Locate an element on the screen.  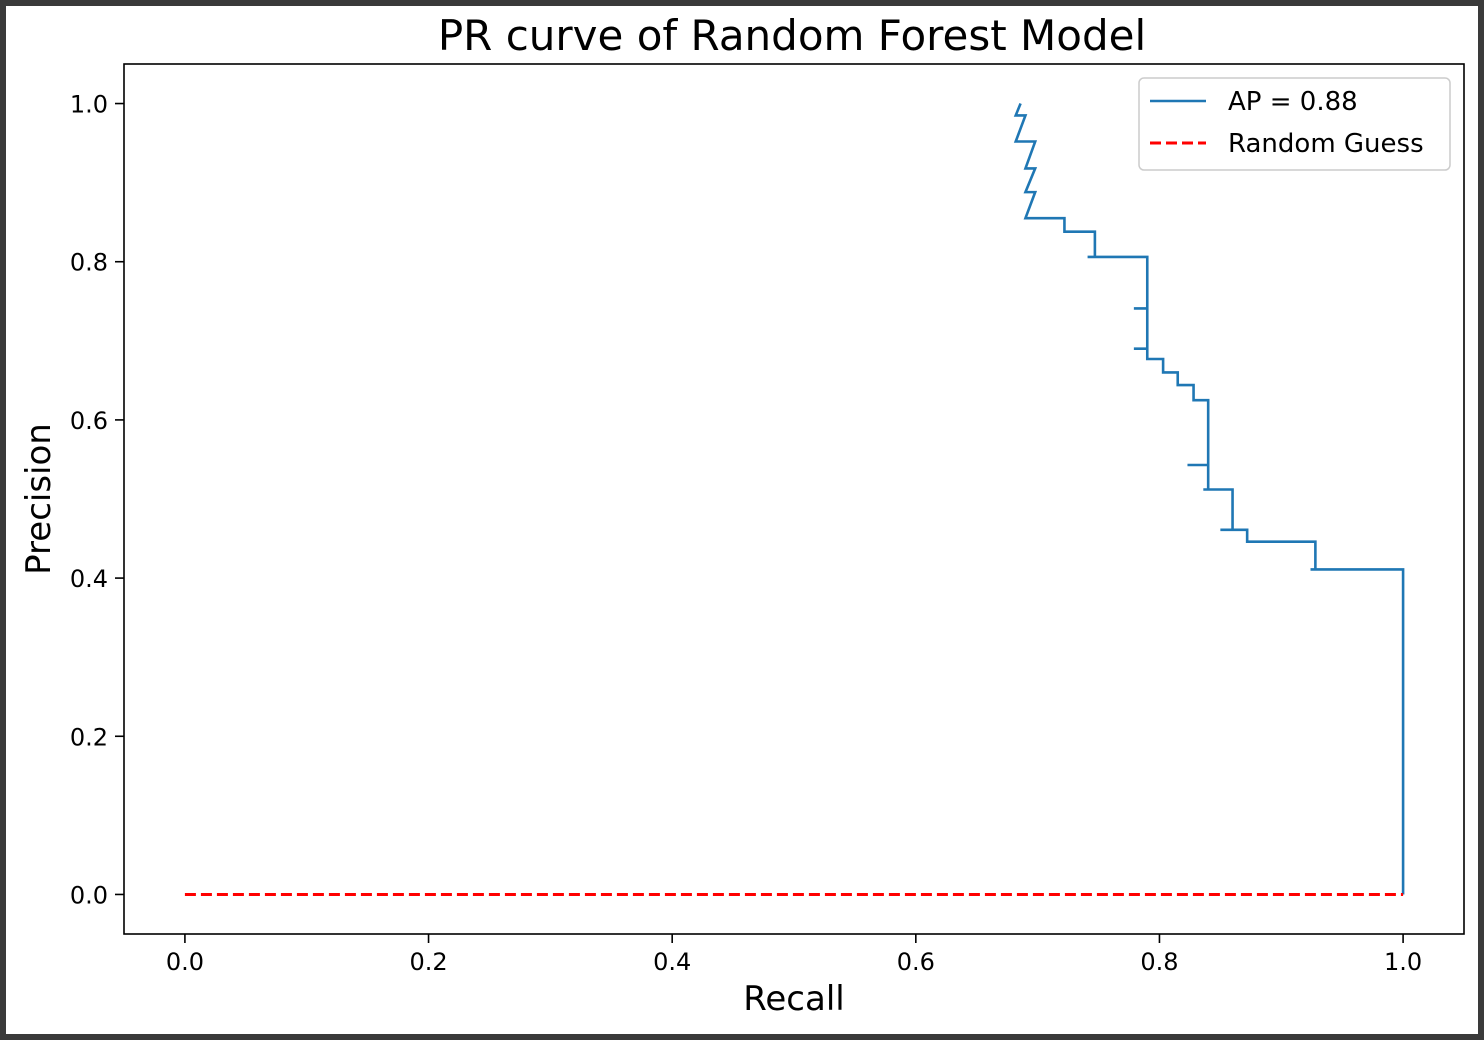
legend-box is located at coordinates (1294, 124).